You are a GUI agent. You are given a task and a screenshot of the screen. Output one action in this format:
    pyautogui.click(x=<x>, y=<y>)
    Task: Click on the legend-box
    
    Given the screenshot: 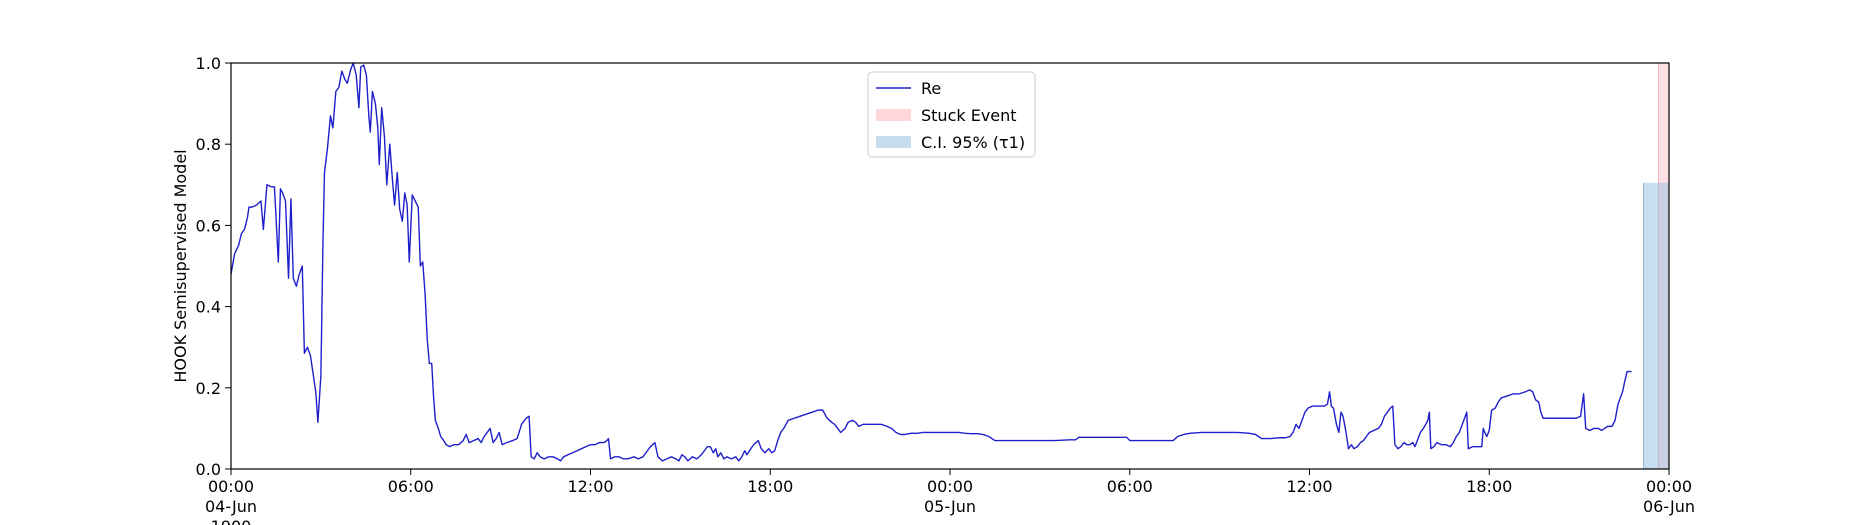 What is the action you would take?
    pyautogui.click(x=951, y=114)
    